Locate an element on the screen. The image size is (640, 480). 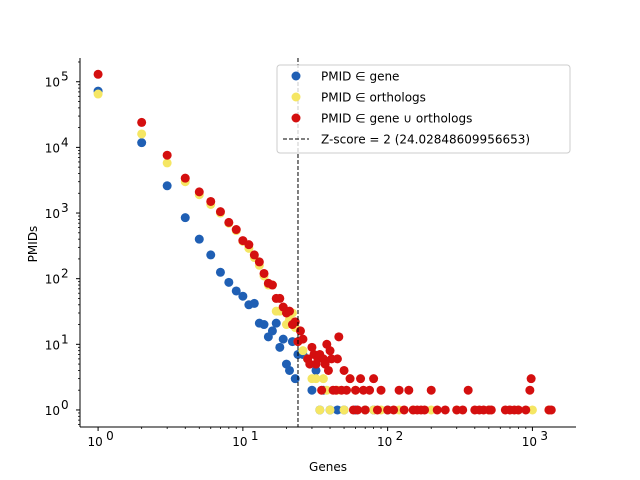
x-tick-exponent: 2 is located at coordinates (400, 436).